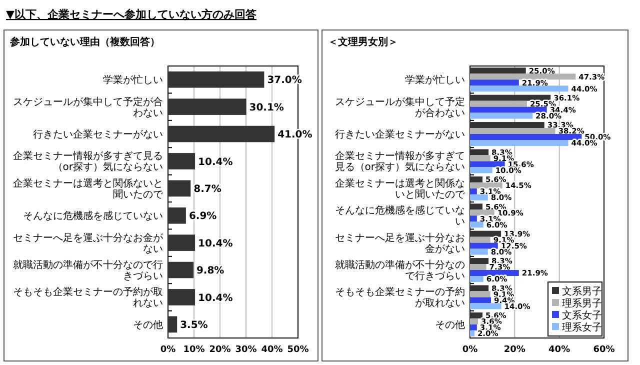  What do you see at coordinates (582, 328) in the screenshot?
I see `legend-label: 理系女子` at bounding box center [582, 328].